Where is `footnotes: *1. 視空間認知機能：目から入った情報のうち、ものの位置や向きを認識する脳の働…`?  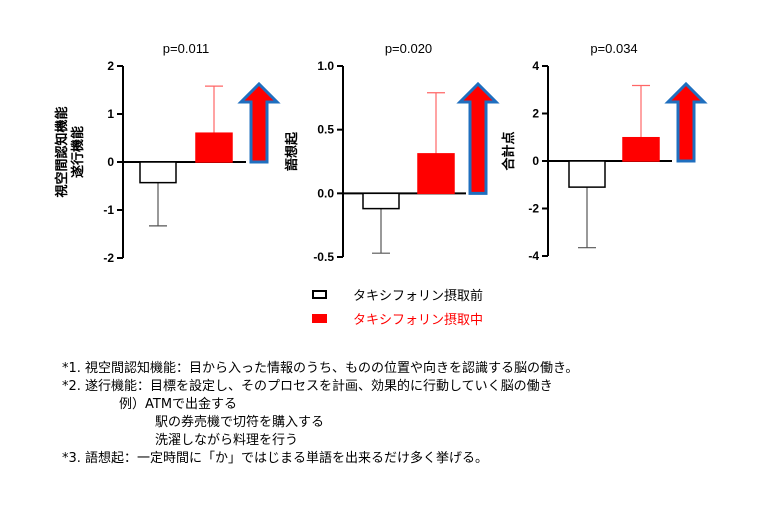
footnotes: *1. 視空間認知機能：目から入った情報のうち、ものの位置や向きを認識する脳の働… is located at coordinates (320, 414).